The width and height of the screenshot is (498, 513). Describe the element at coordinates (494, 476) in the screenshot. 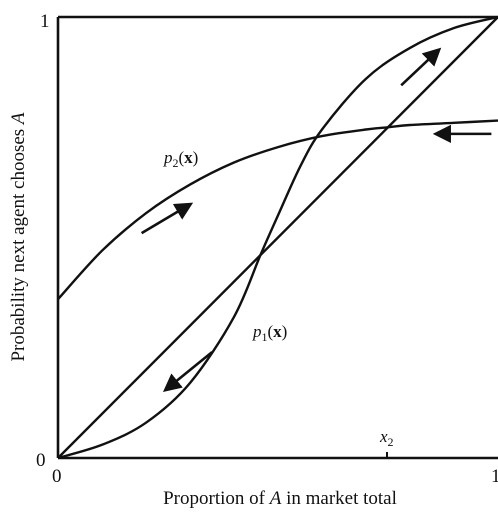

I see `x-tick-label-right: 1` at that location.